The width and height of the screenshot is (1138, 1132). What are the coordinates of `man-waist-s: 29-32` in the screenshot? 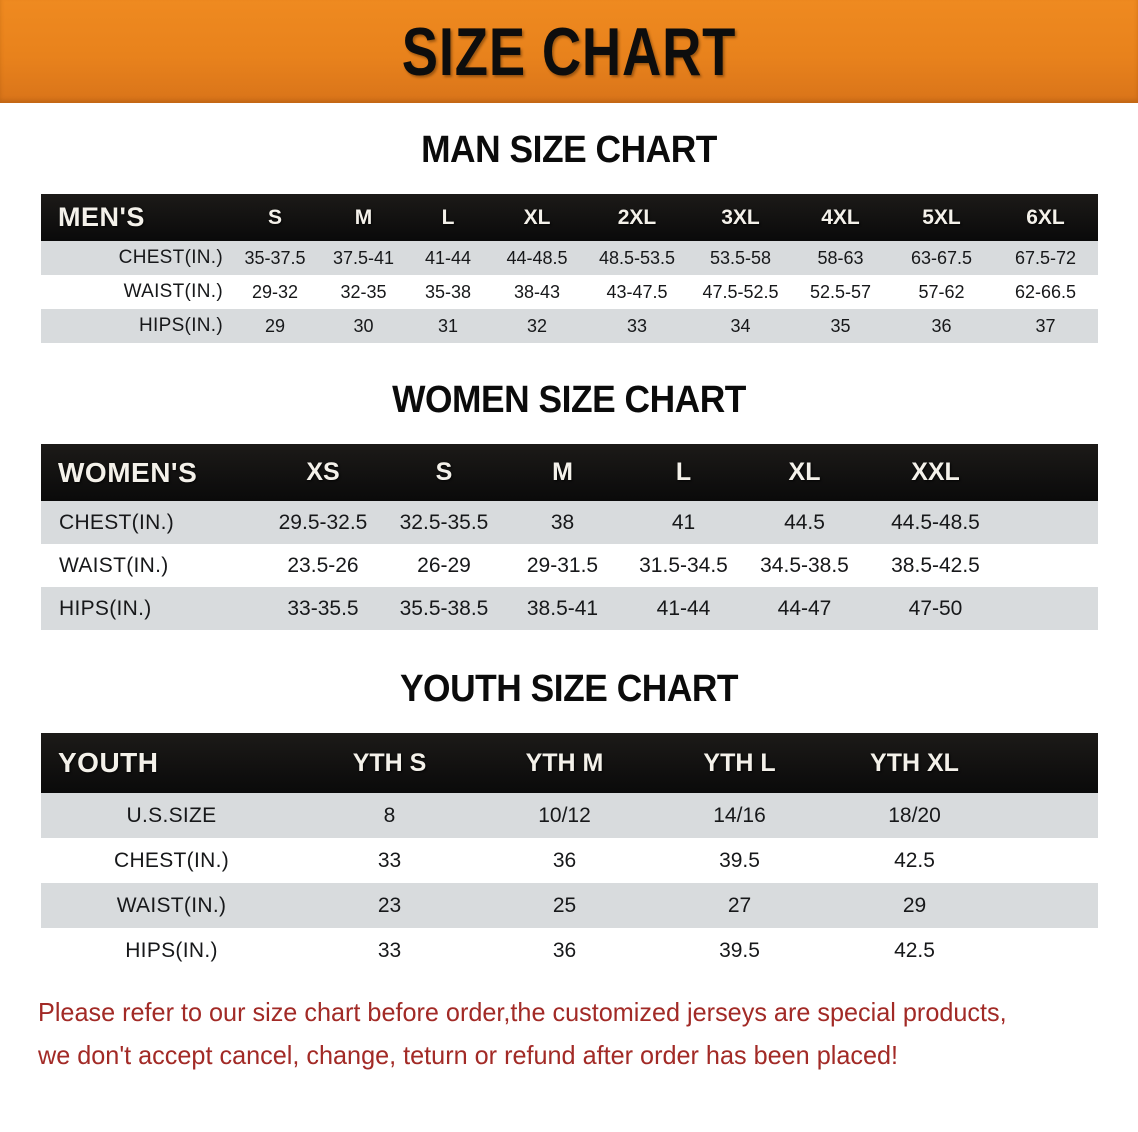 It's located at (275, 291).